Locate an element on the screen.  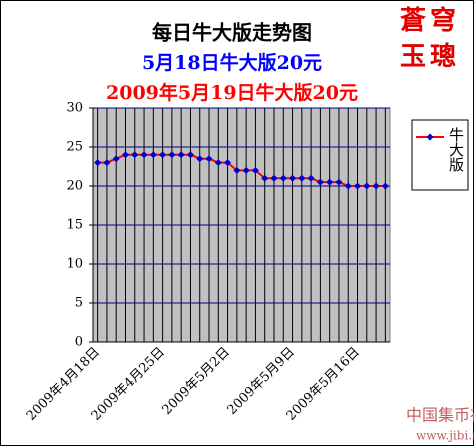
stamp-text: 玉璁 is located at coordinates (430, 57).